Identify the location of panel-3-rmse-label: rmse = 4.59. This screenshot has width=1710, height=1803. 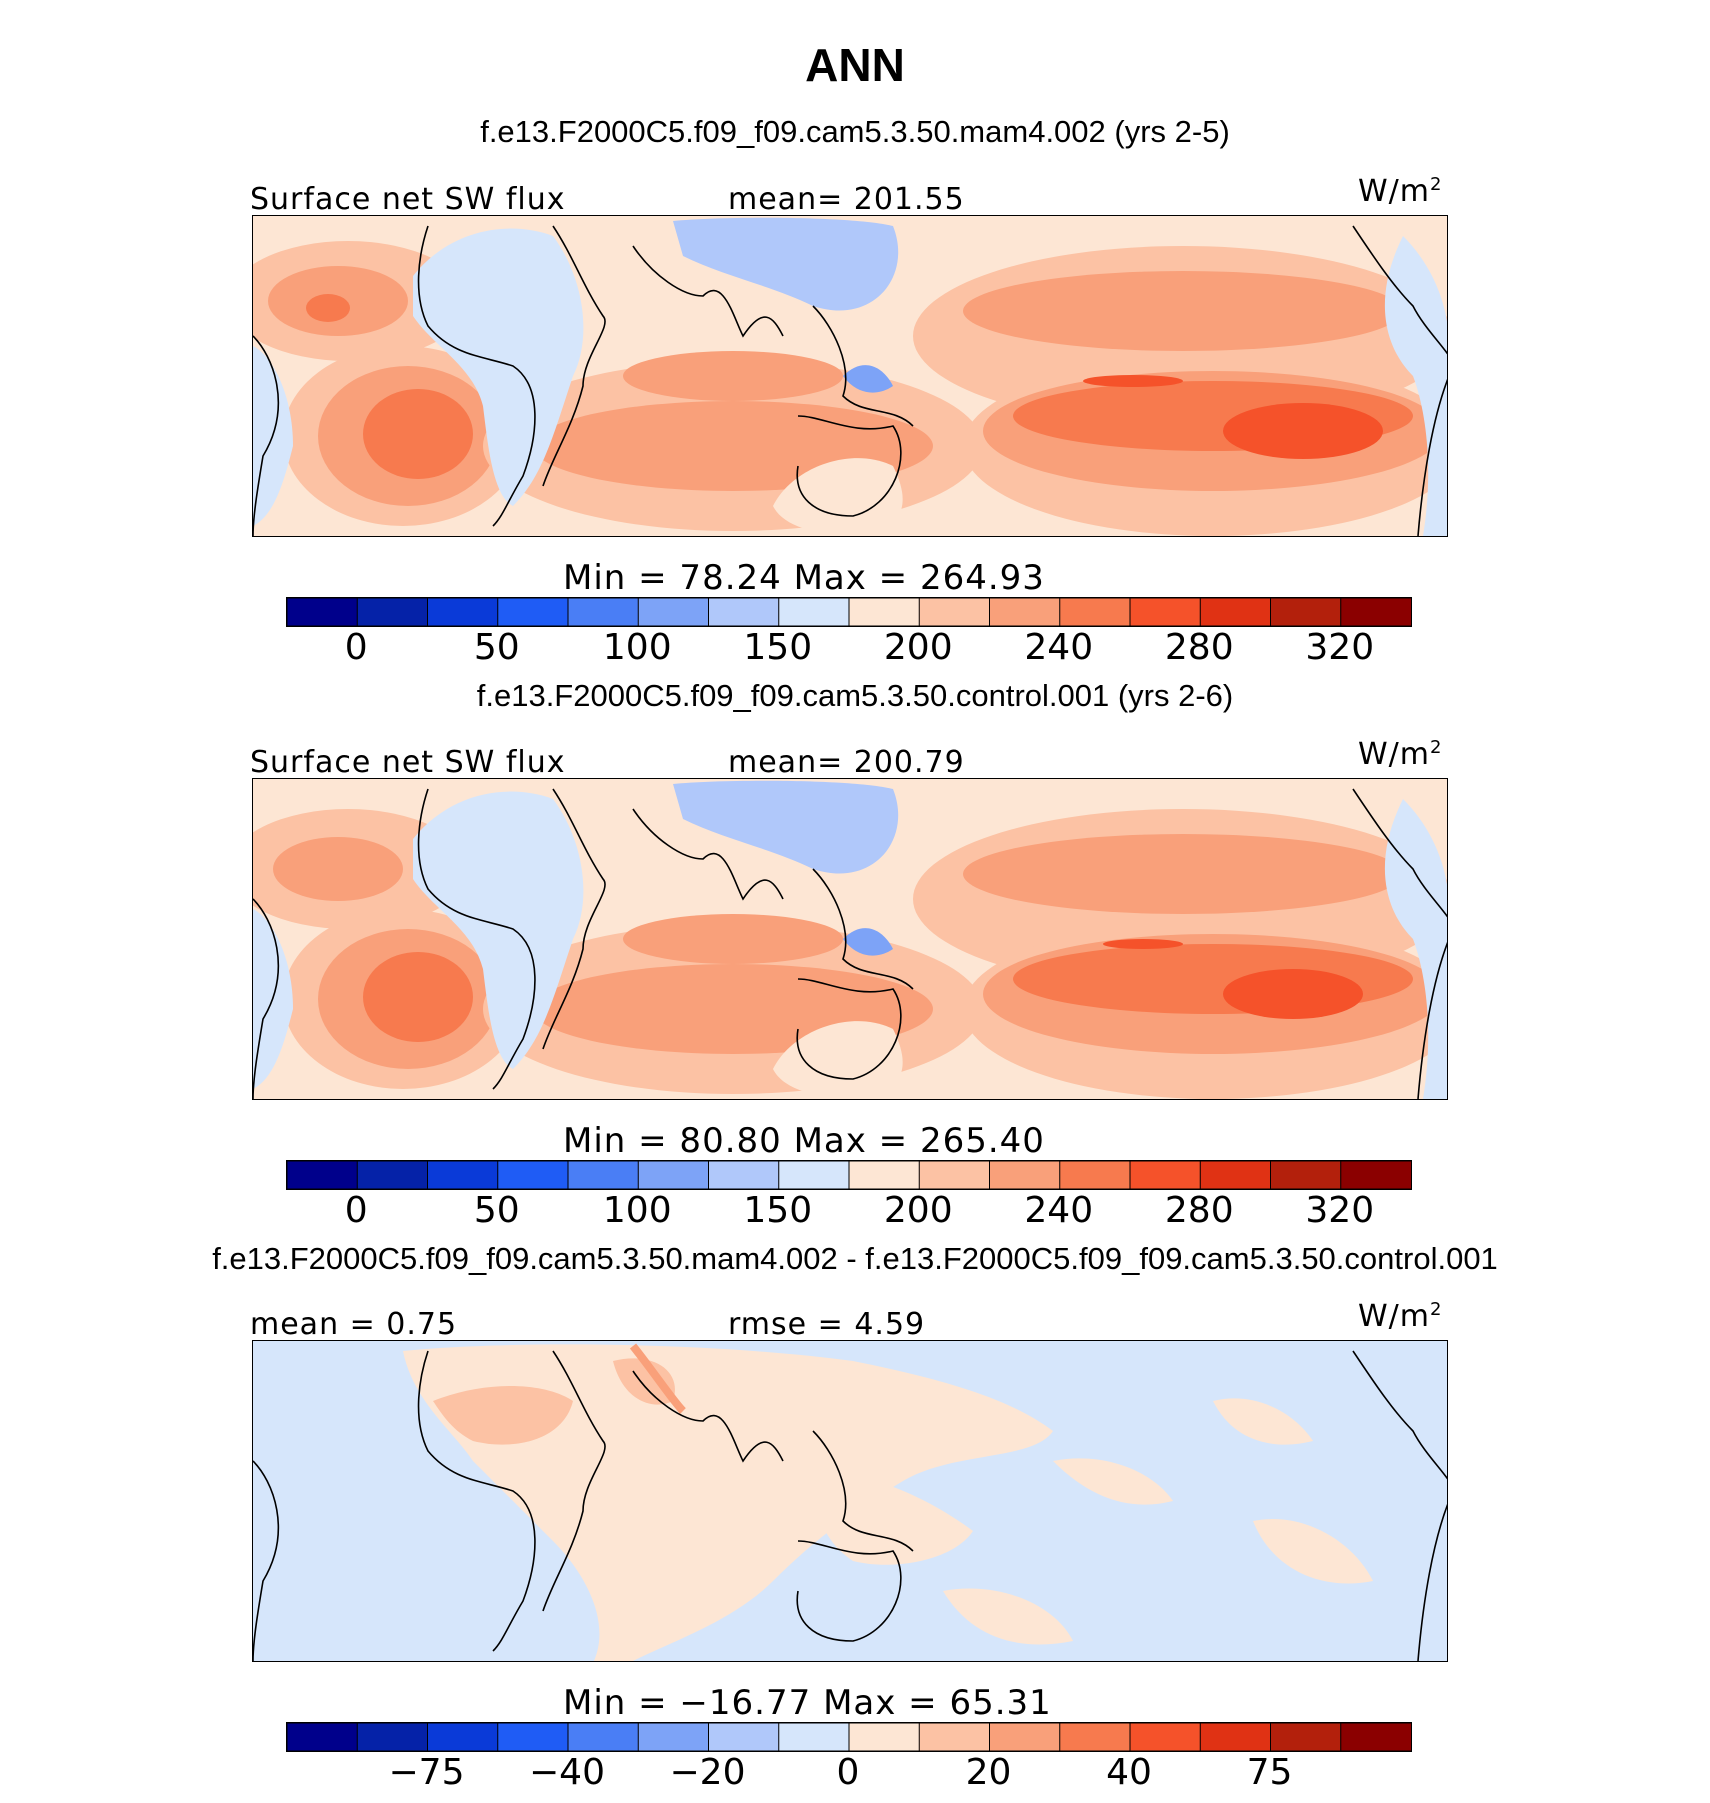
(827, 1324).